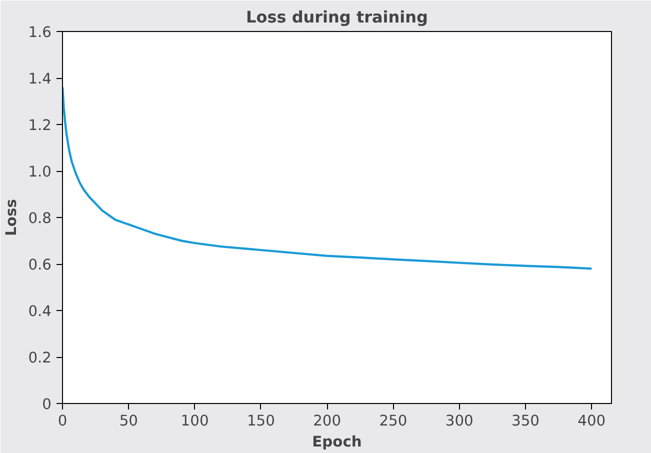 This screenshot has width=651, height=453. Describe the element at coordinates (40, 358) in the screenshot. I see `y-tick-label: 0.2` at that location.